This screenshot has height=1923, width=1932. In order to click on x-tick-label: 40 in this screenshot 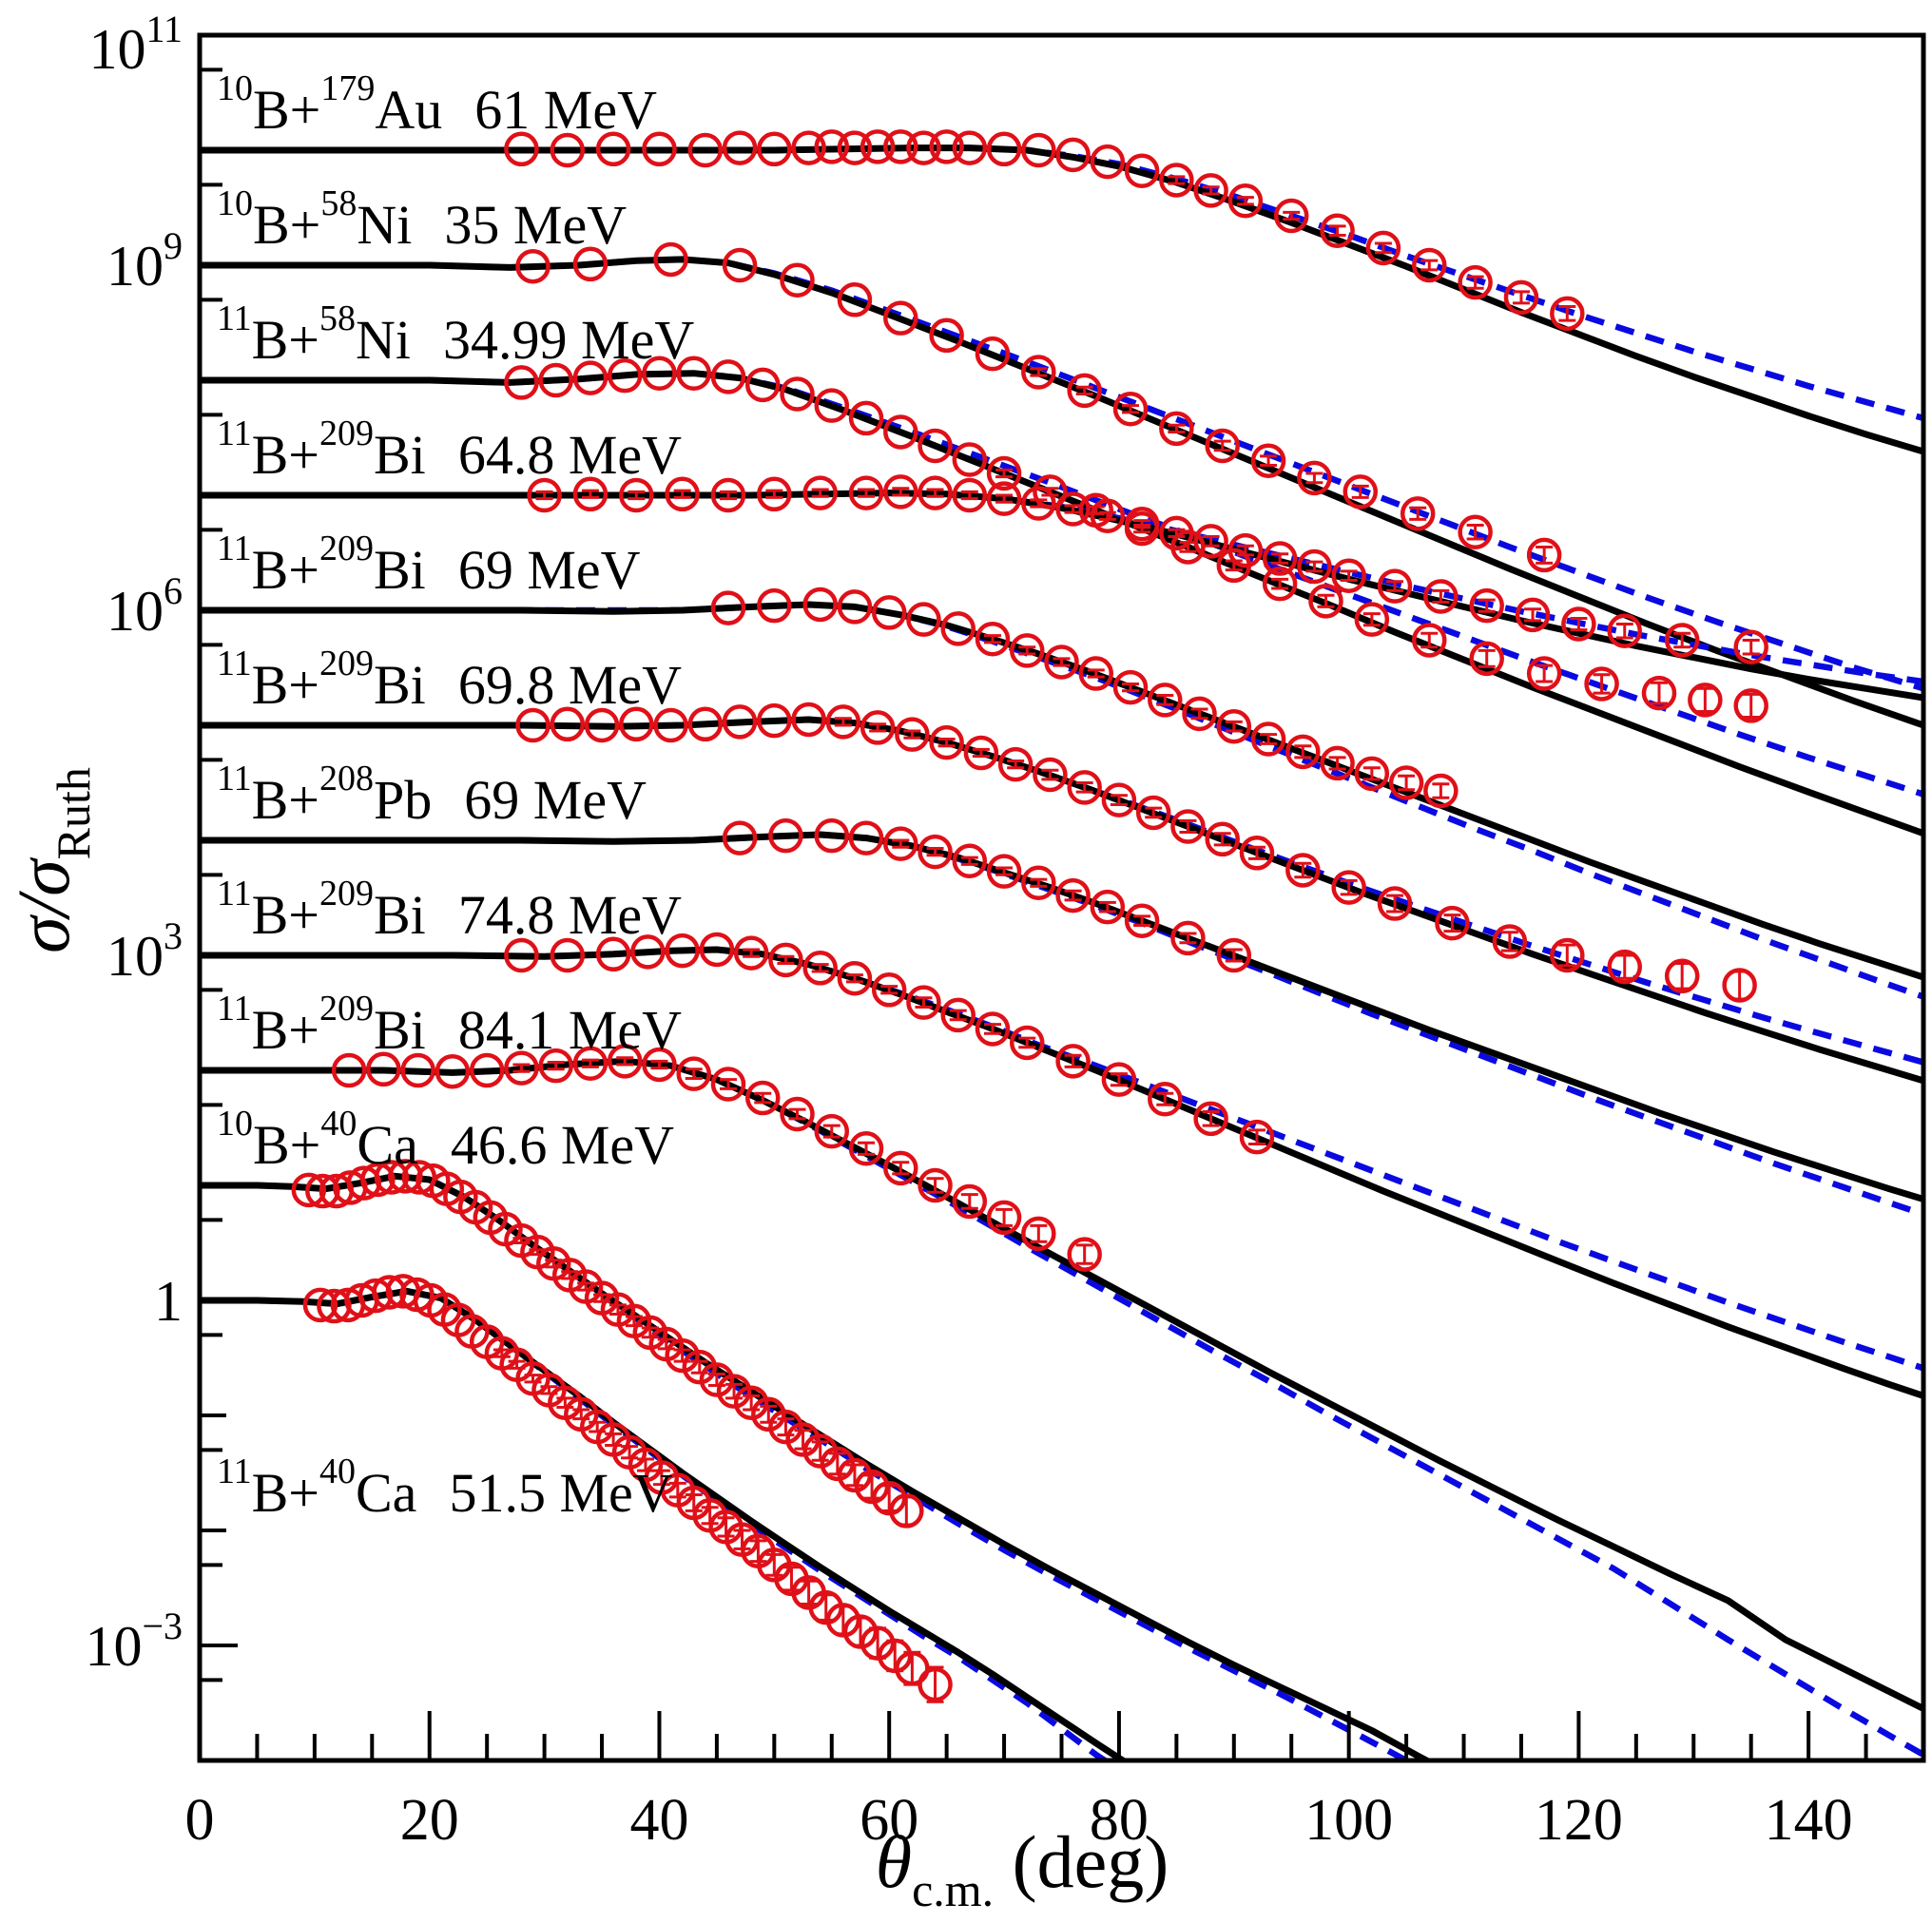, I will do `click(658, 1820)`.